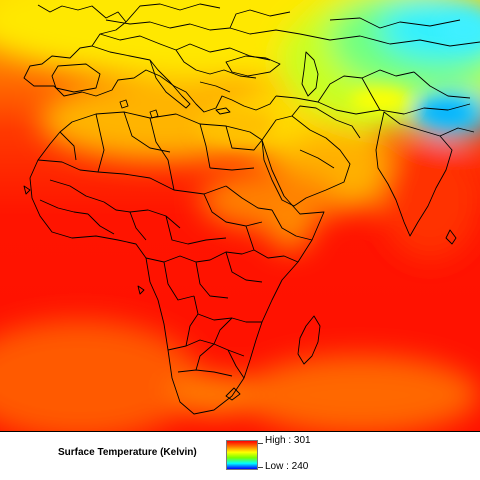 Image resolution: width=480 pixels, height=480 pixels. I want to click on madagascar-outline, so click(309, 340).